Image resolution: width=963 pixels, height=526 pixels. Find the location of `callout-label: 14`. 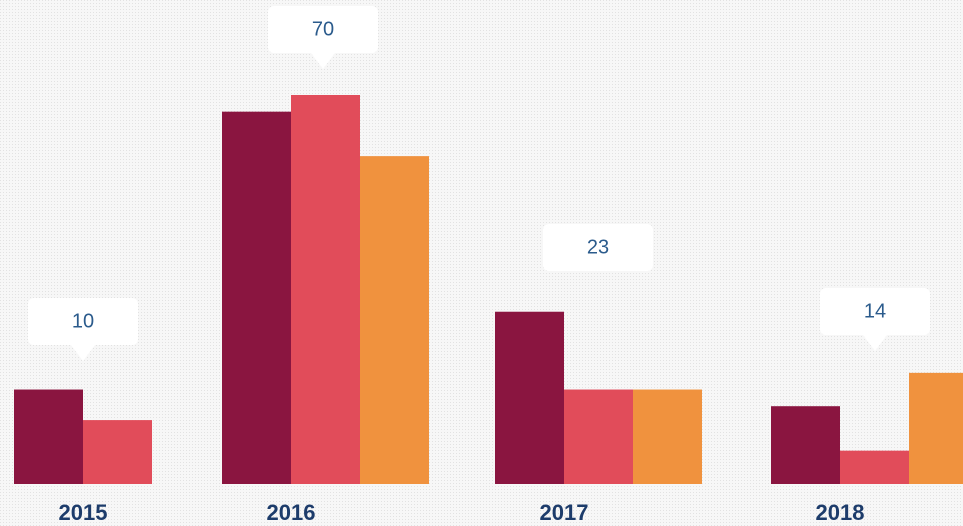

callout-label: 14 is located at coordinates (875, 311).